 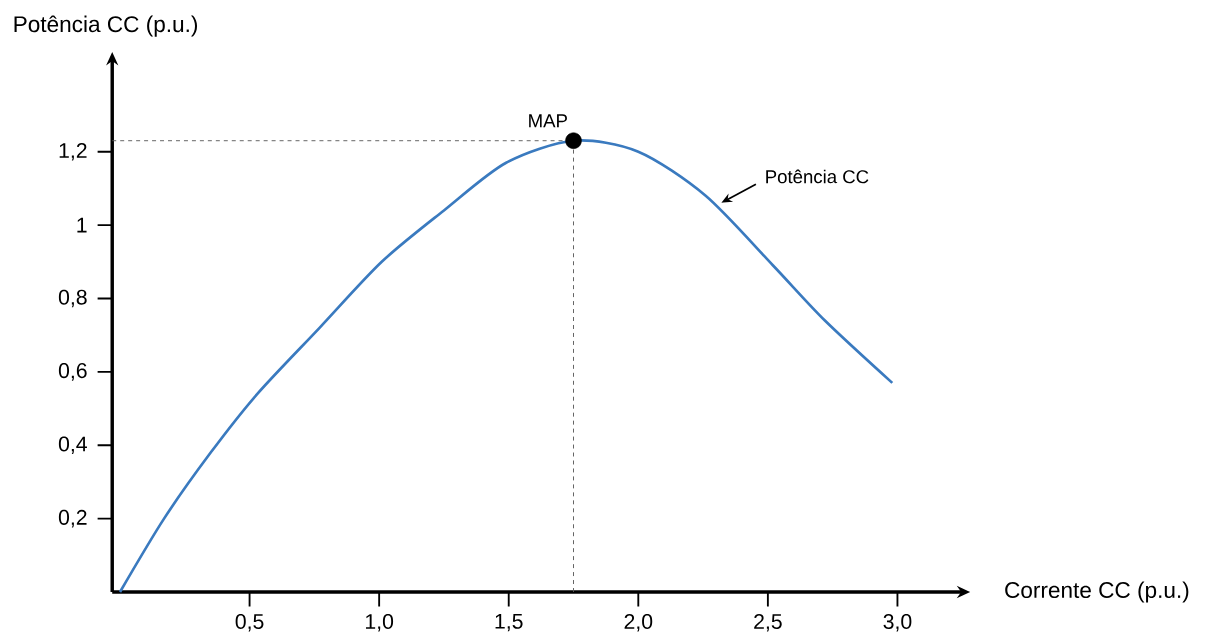 I want to click on x-tick-label: 2,5, so click(x=768, y=622).